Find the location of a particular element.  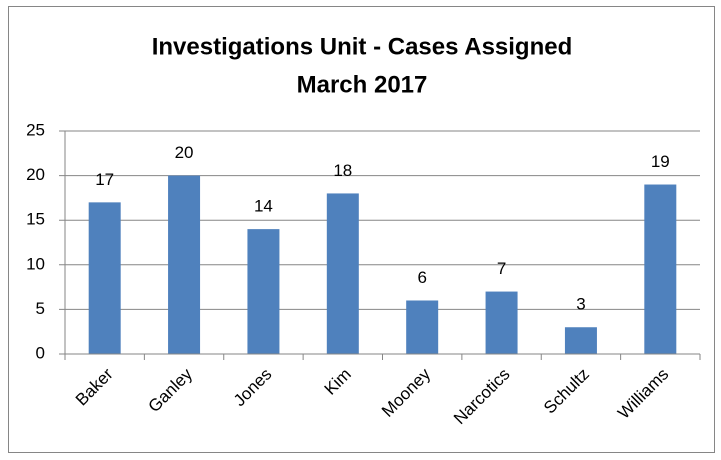

y-tick-label: 0 is located at coordinates (40, 352).